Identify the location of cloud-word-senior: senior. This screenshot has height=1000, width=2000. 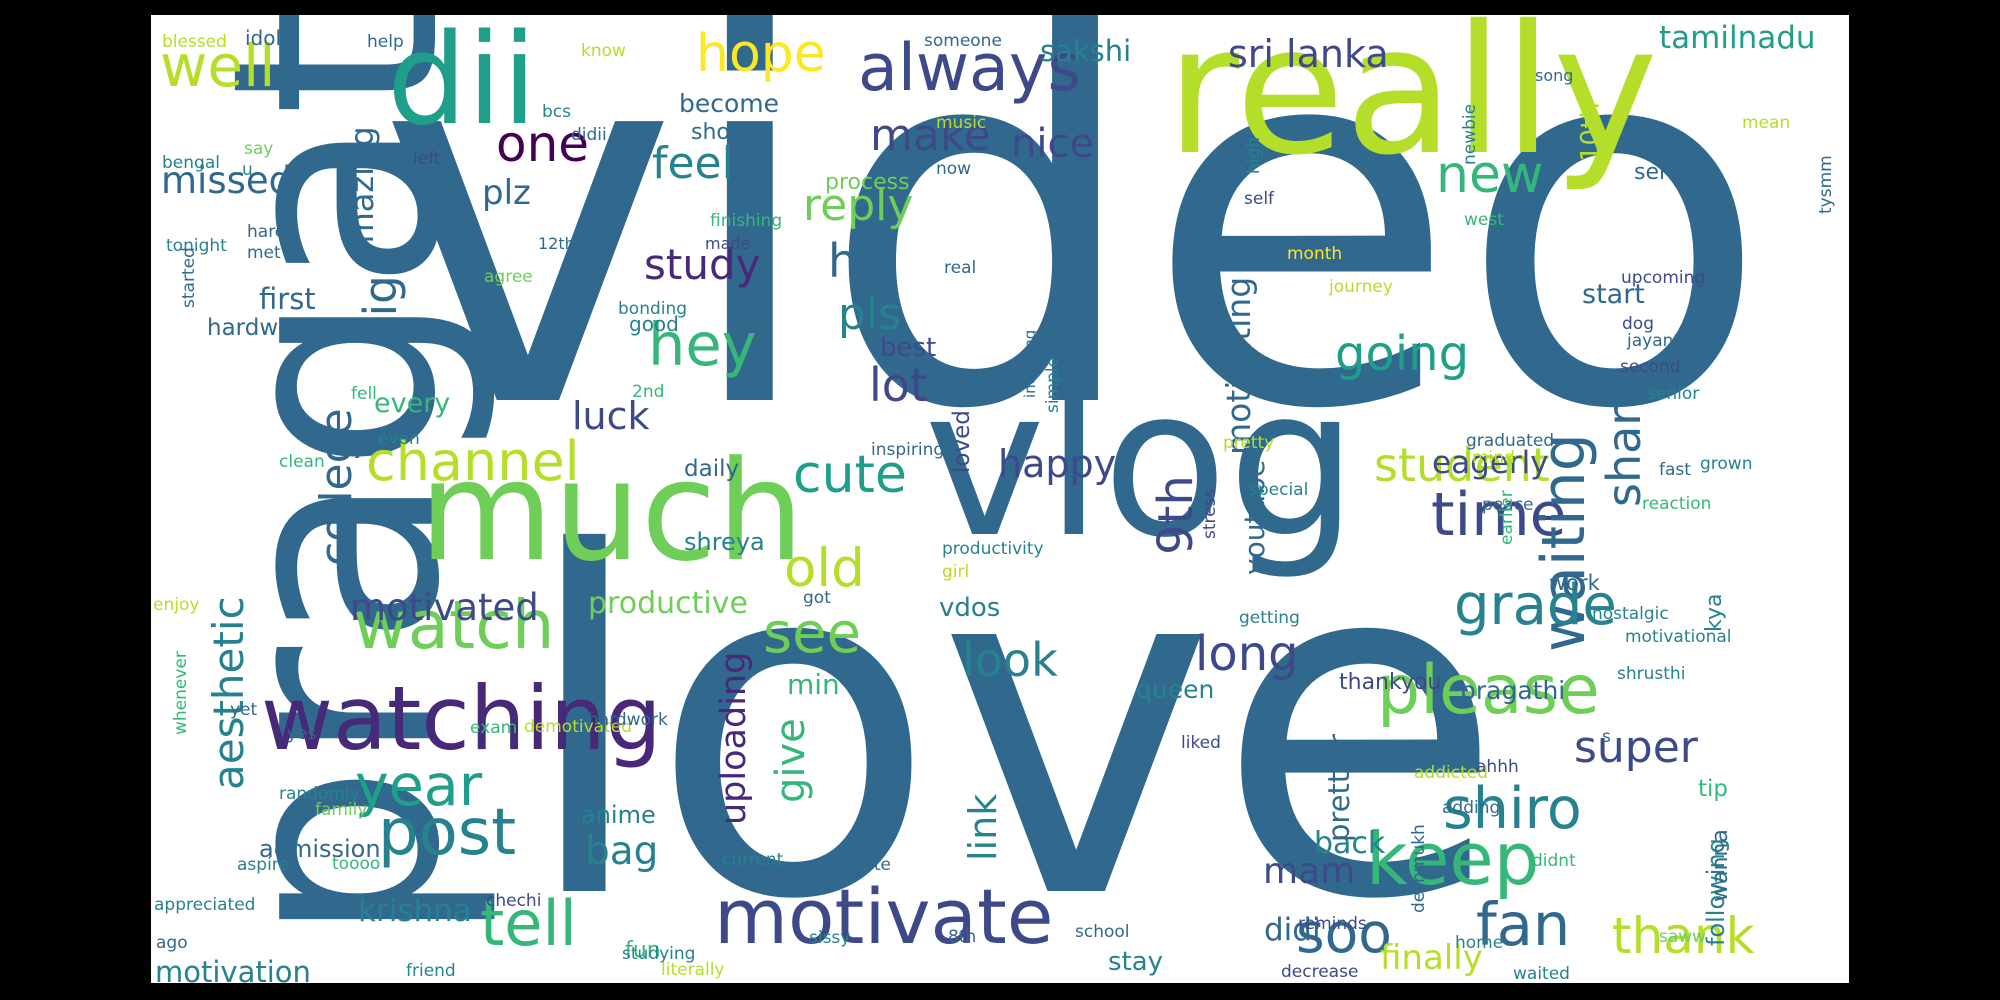
(1673, 394).